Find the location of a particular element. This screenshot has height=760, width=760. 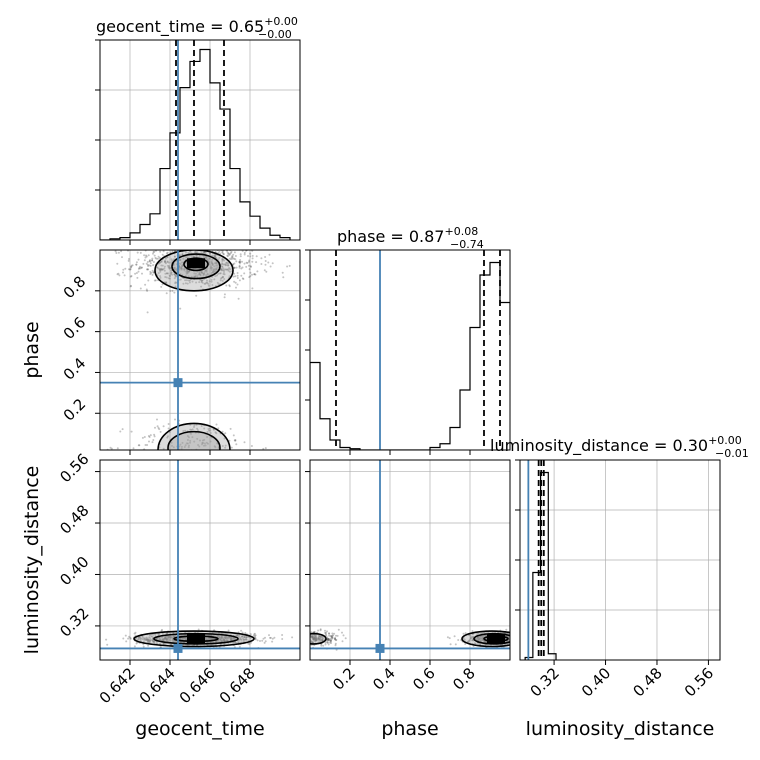

phase-vs-geocent_time-truth-marker is located at coordinates (178, 383).